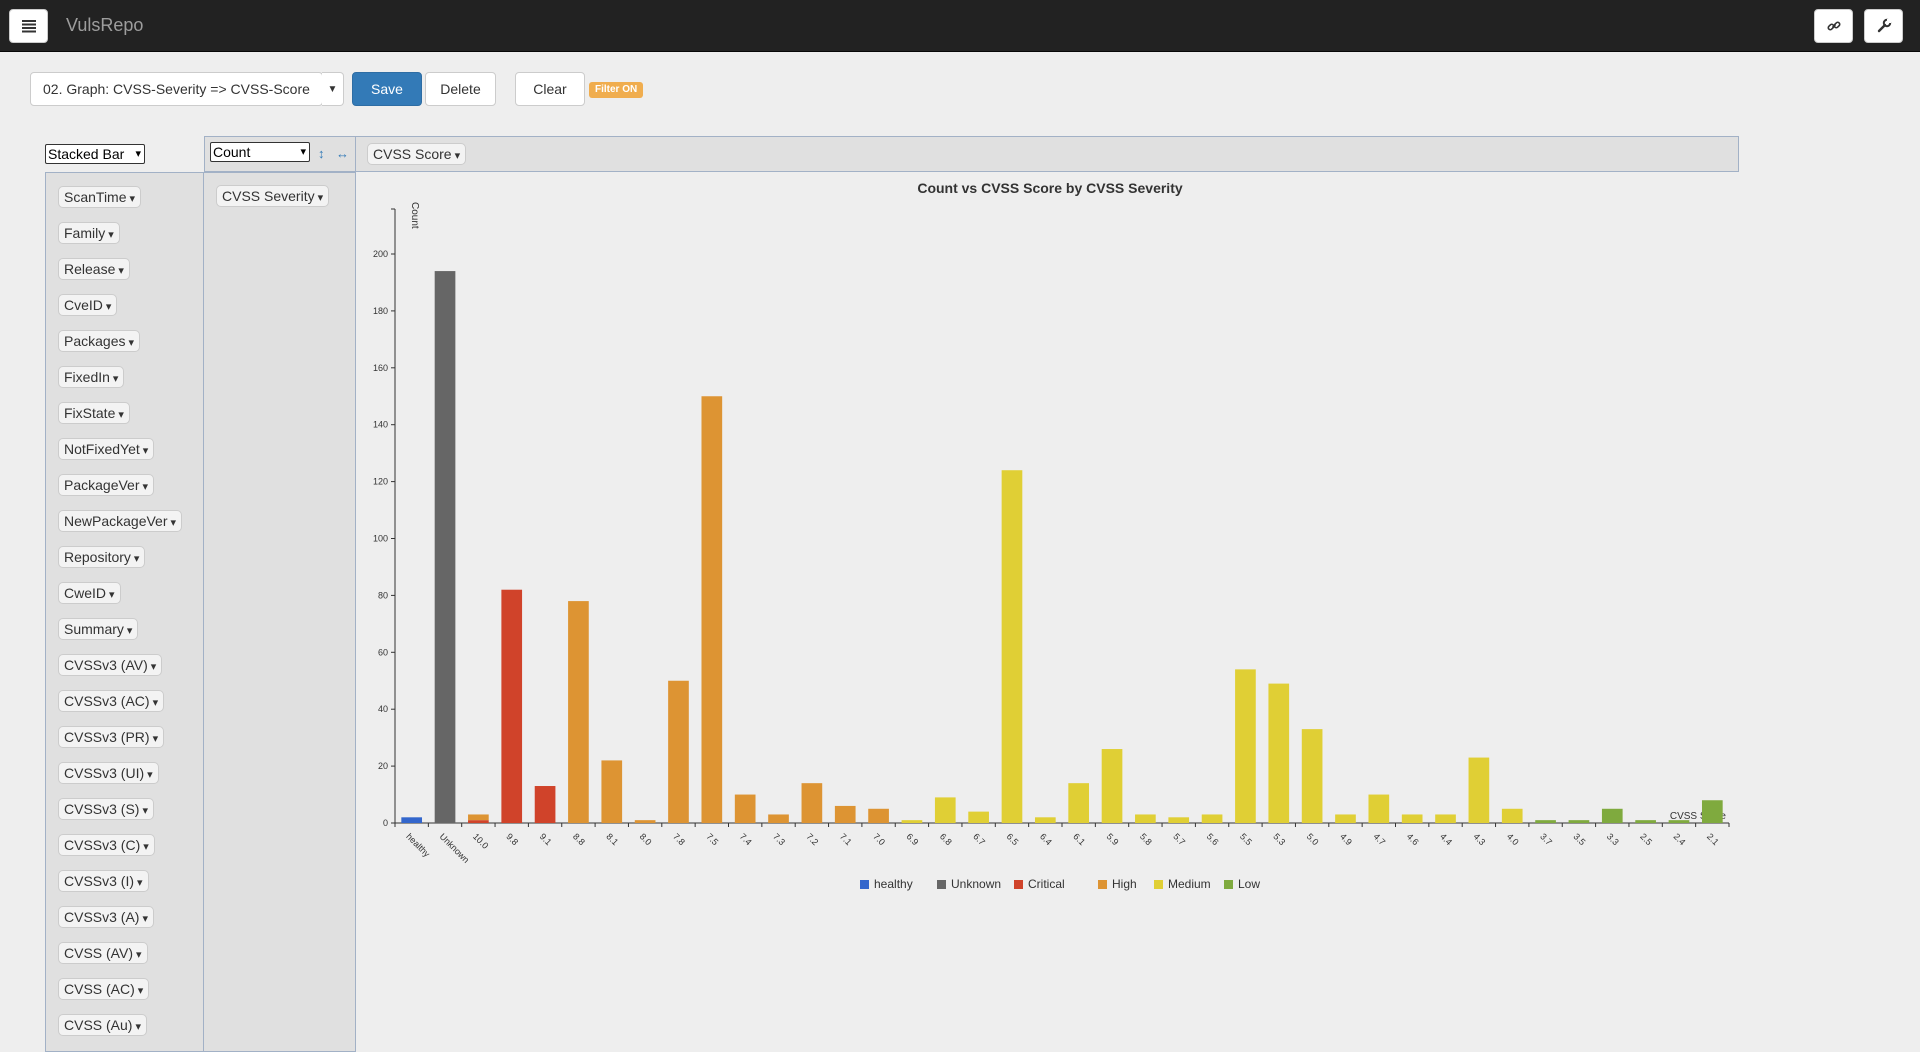 This screenshot has height=1052, width=1920. What do you see at coordinates (579, 839) in the screenshot?
I see `x-tick-label: 8.8` at bounding box center [579, 839].